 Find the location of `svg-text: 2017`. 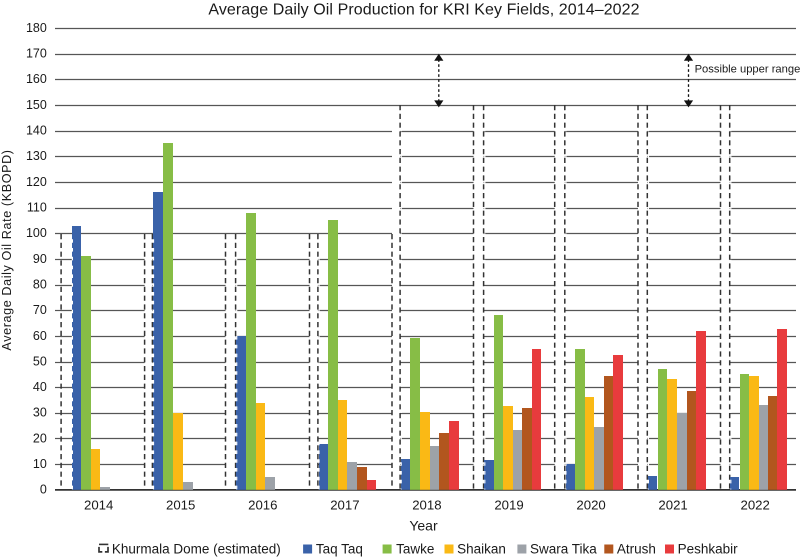

svg-text: 2017 is located at coordinates (344, 505).